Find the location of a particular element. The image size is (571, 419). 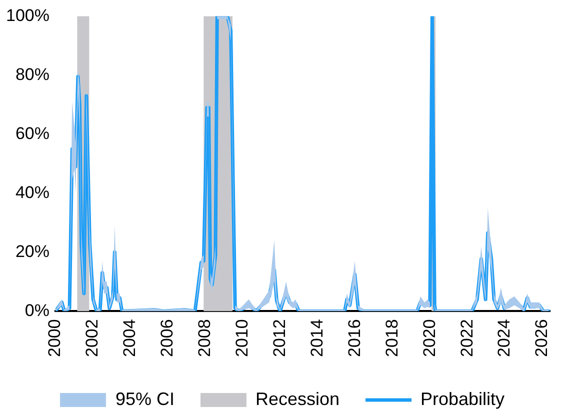

x-tick-label: 2016 is located at coordinates (354, 338).